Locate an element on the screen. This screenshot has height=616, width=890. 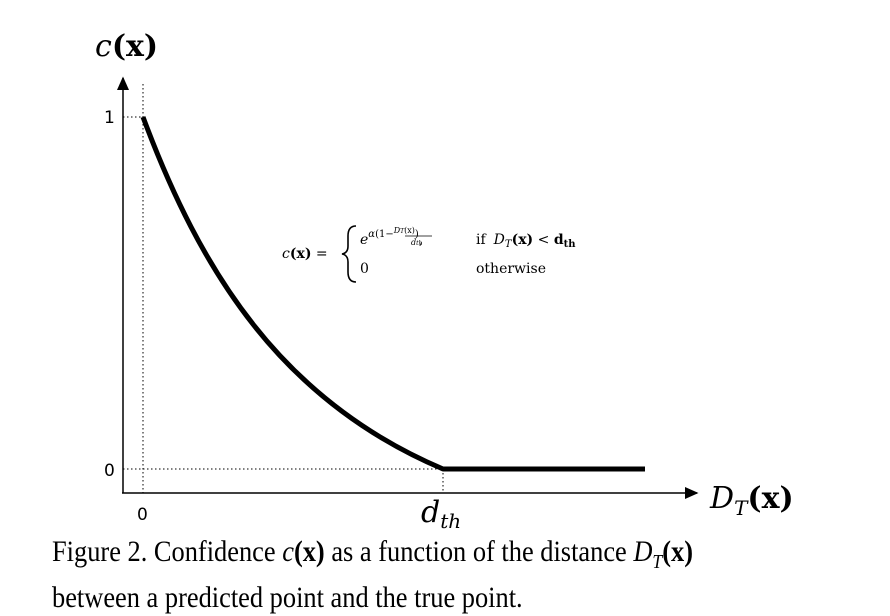
y-axis-label: c(x) is located at coordinates (126, 46).